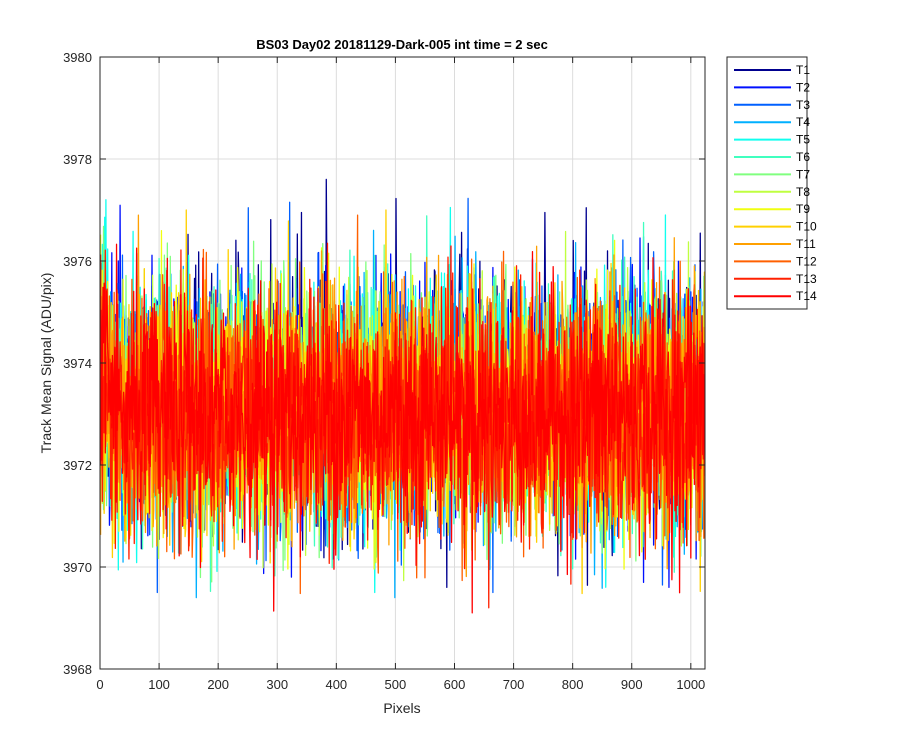 The width and height of the screenshot is (900, 750). What do you see at coordinates (772, 122) in the screenshot?
I see `legend-entry-t4: T4` at bounding box center [772, 122].